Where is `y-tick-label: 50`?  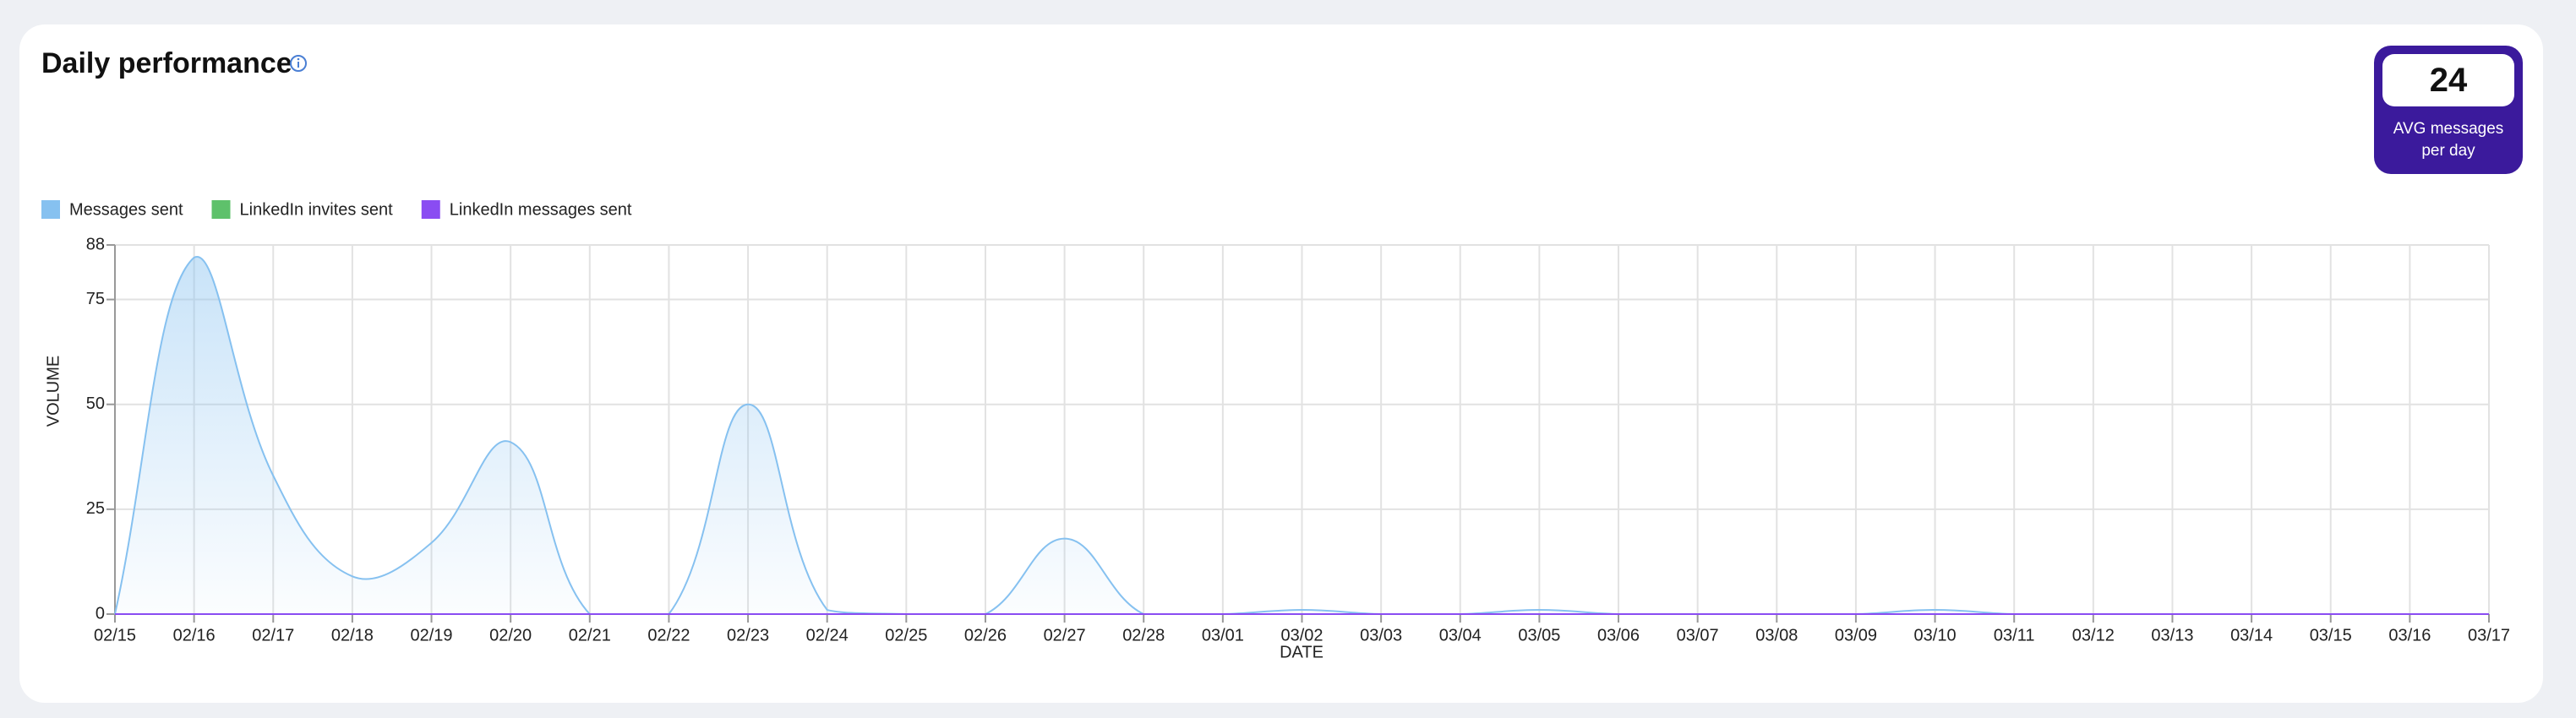 y-tick-label: 50 is located at coordinates (95, 404).